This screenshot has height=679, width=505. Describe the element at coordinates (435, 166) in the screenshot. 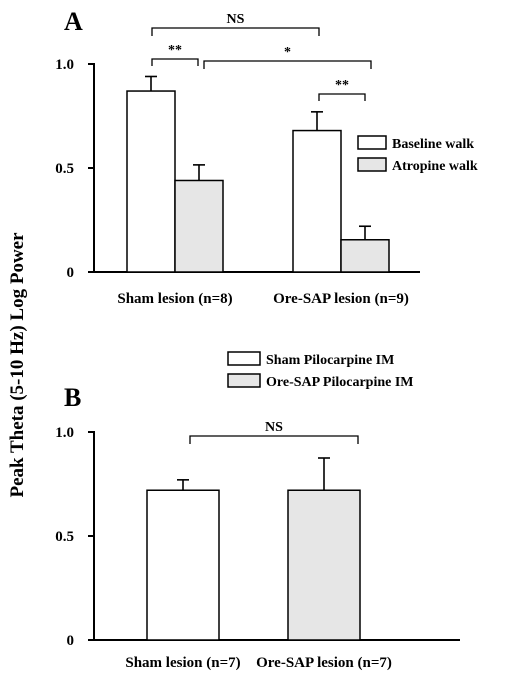

I see `legend-label: Atropine walk` at that location.